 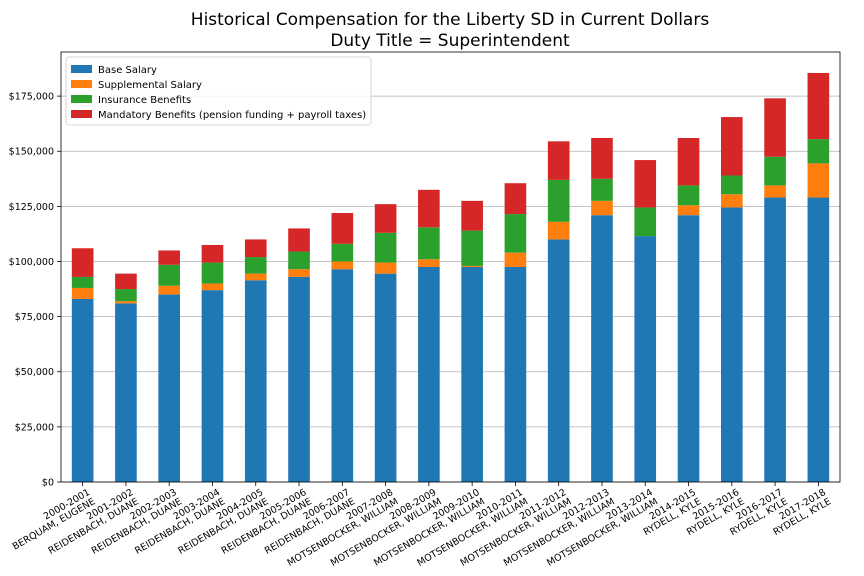 I want to click on y-tick-label: $100,000, so click(x=31, y=262).